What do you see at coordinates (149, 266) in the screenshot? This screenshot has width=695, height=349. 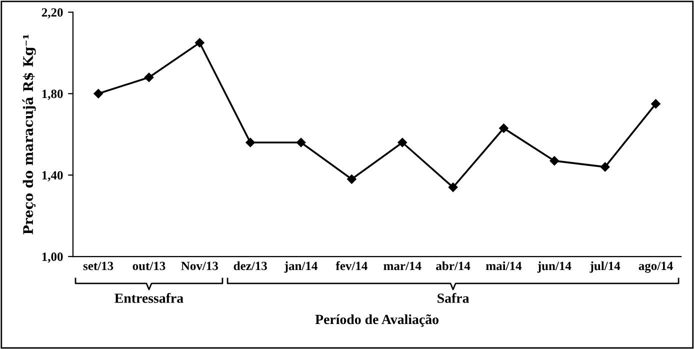 I see `x-tick-label: out/13` at bounding box center [149, 266].